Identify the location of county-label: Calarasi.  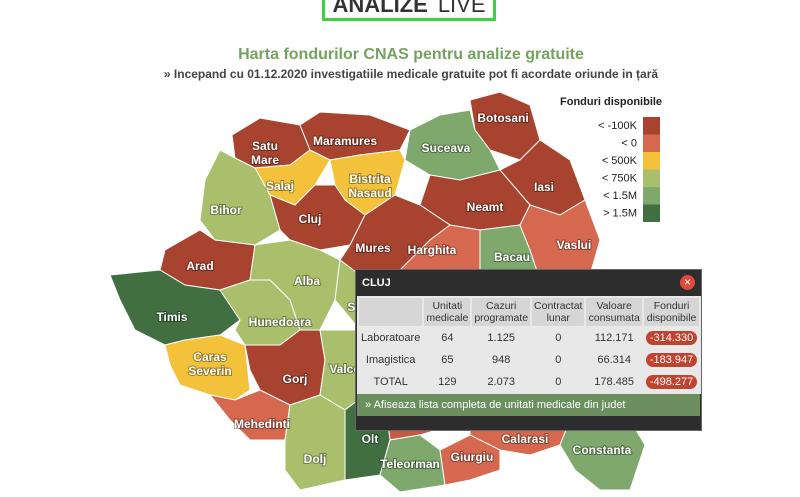
(525, 439).